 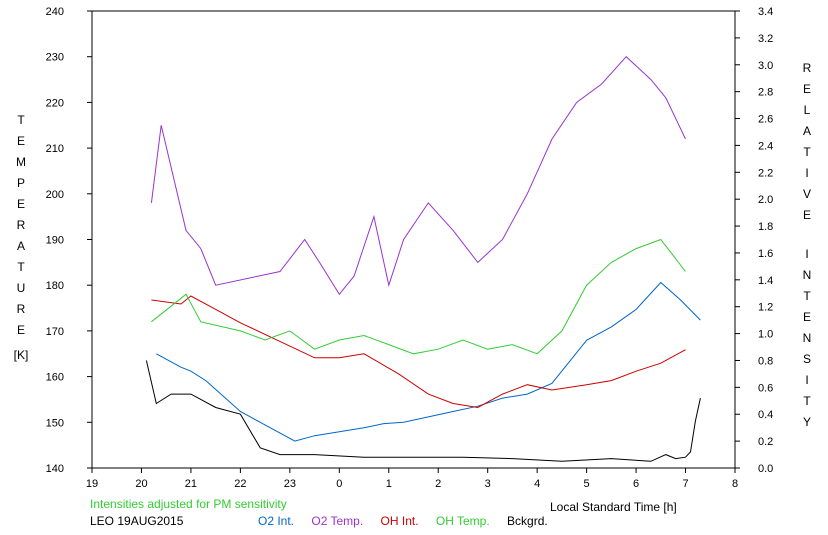 I want to click on right-y-tick-label: 3.0, so click(x=765, y=66).